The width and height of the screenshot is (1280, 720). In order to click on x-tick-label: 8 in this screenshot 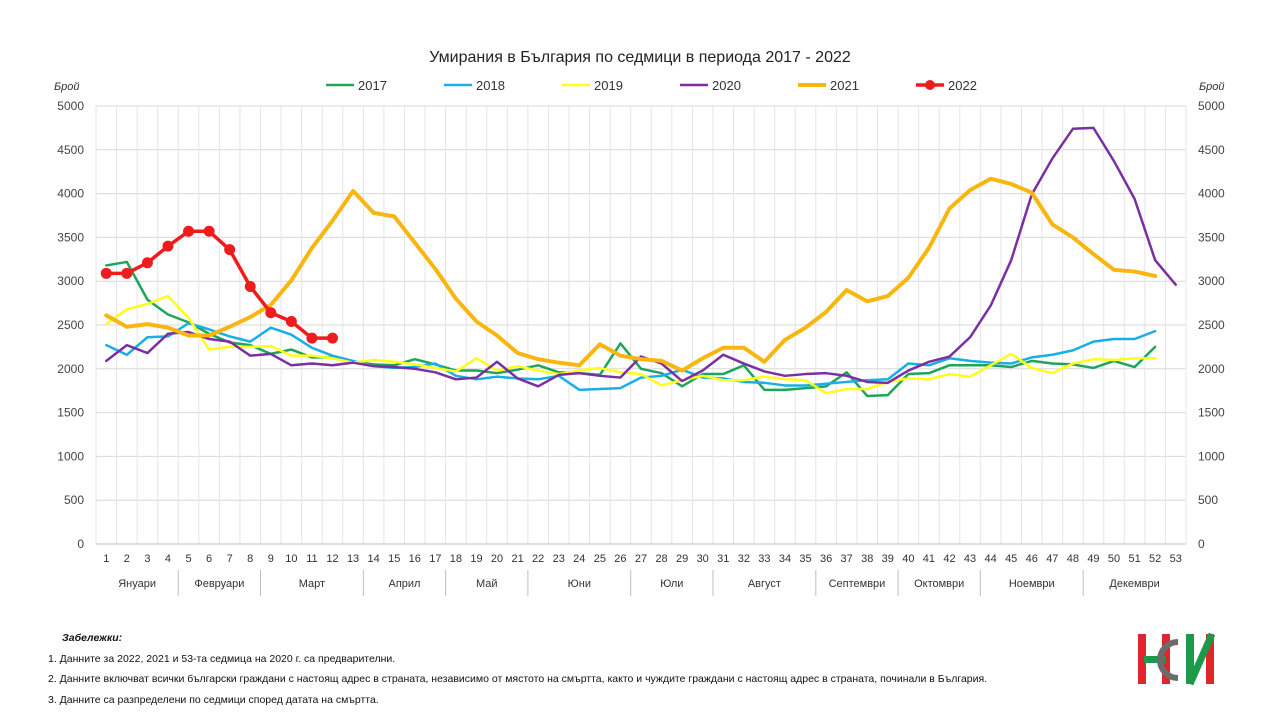, I will do `click(250, 559)`.